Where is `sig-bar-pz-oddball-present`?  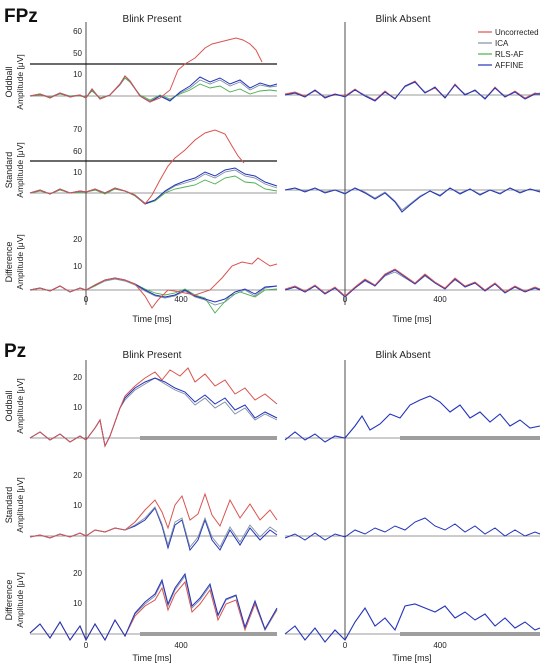
sig-bar-pz-oddball-present is located at coordinates (208, 438).